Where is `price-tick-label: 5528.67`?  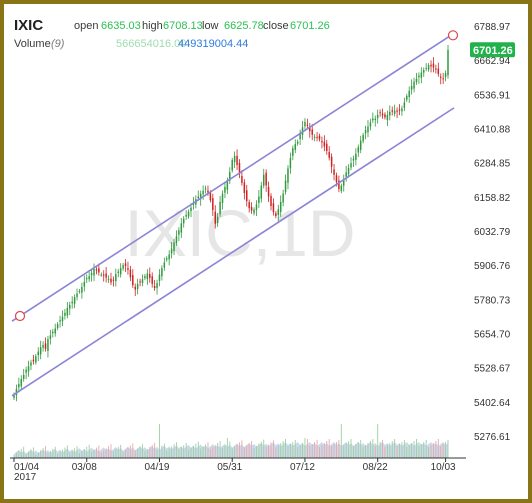 price-tick-label: 5528.67 is located at coordinates (492, 369).